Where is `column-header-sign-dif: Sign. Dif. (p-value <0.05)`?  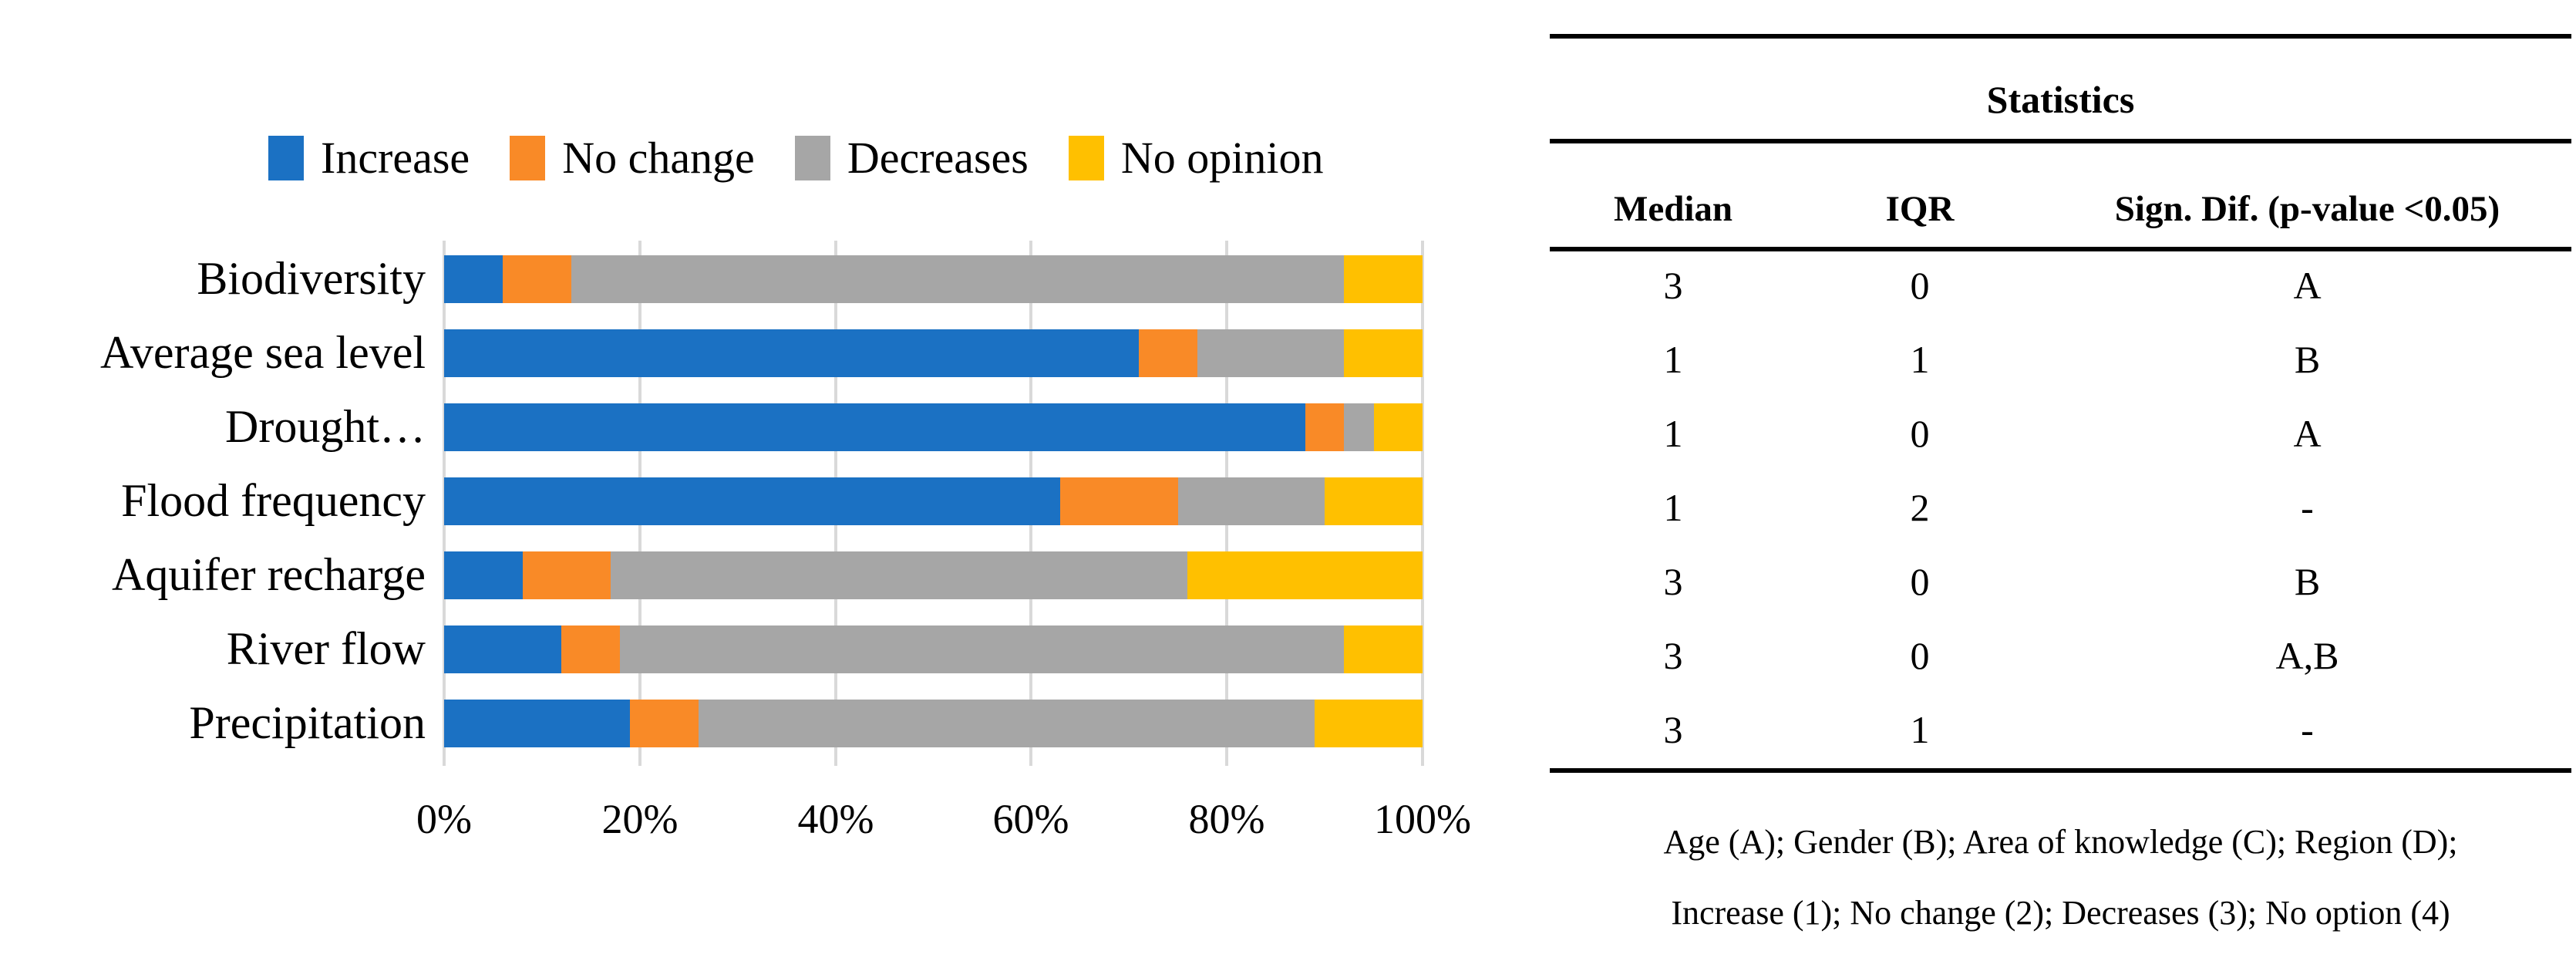 column-header-sign-dif: Sign. Dif. (p-value <0.05) is located at coordinates (2307, 209).